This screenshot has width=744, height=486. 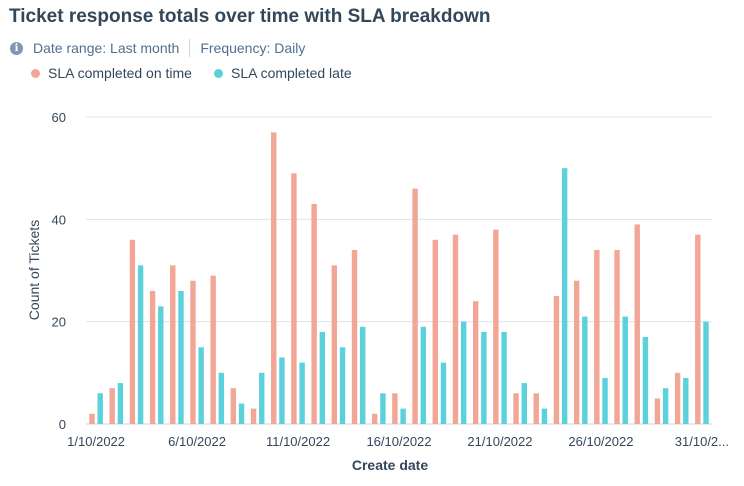 What do you see at coordinates (16, 48) in the screenshot?
I see `info-icon: i` at bounding box center [16, 48].